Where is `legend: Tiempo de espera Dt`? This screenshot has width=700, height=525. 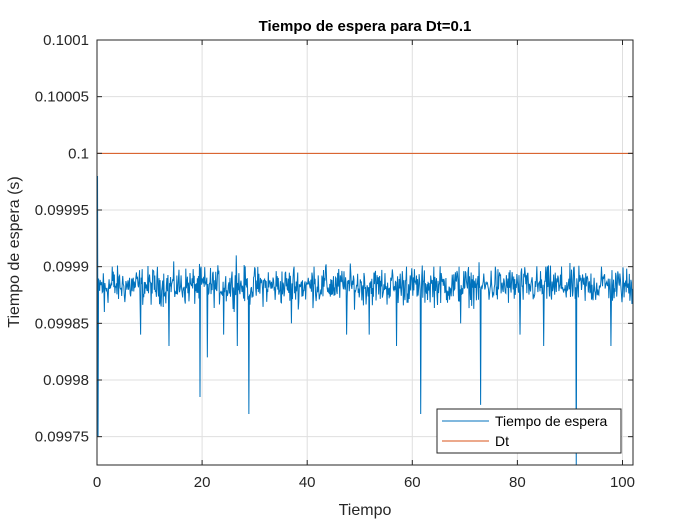 legend: Tiempo de espera Dt is located at coordinates (529, 431).